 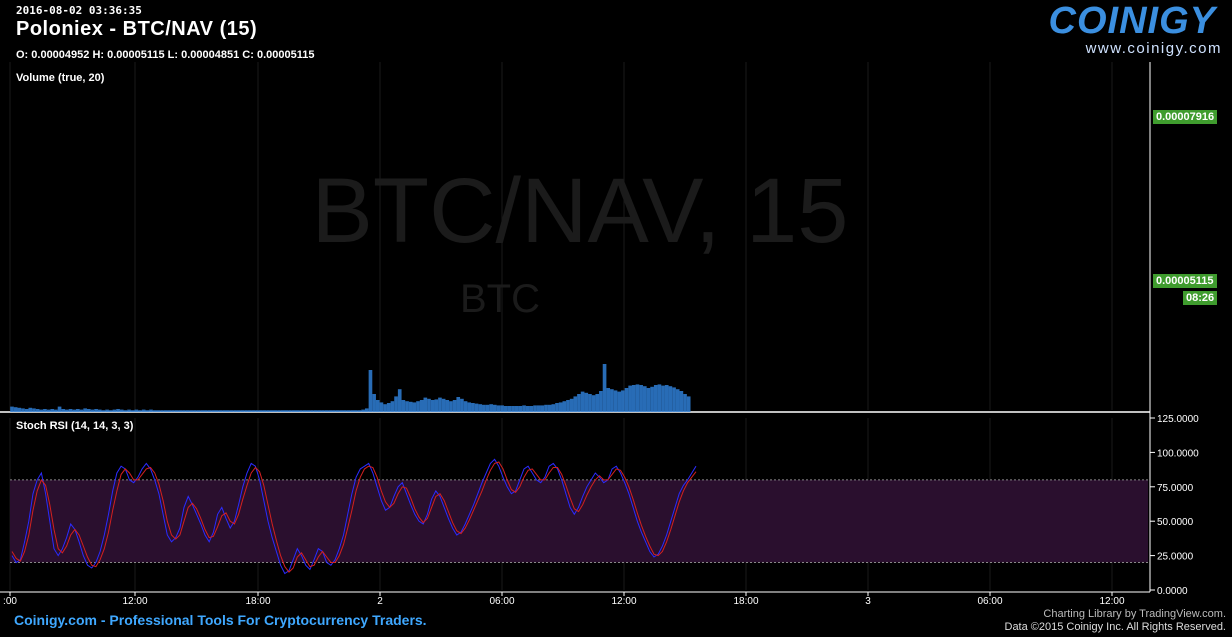 I want to click on time-axis-label: 2, so click(x=380, y=601).